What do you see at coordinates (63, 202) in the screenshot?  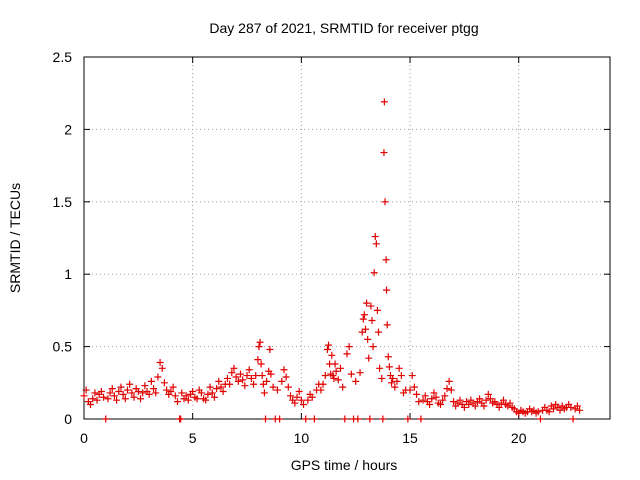 I see `y-tick-label: 1.5` at bounding box center [63, 202].